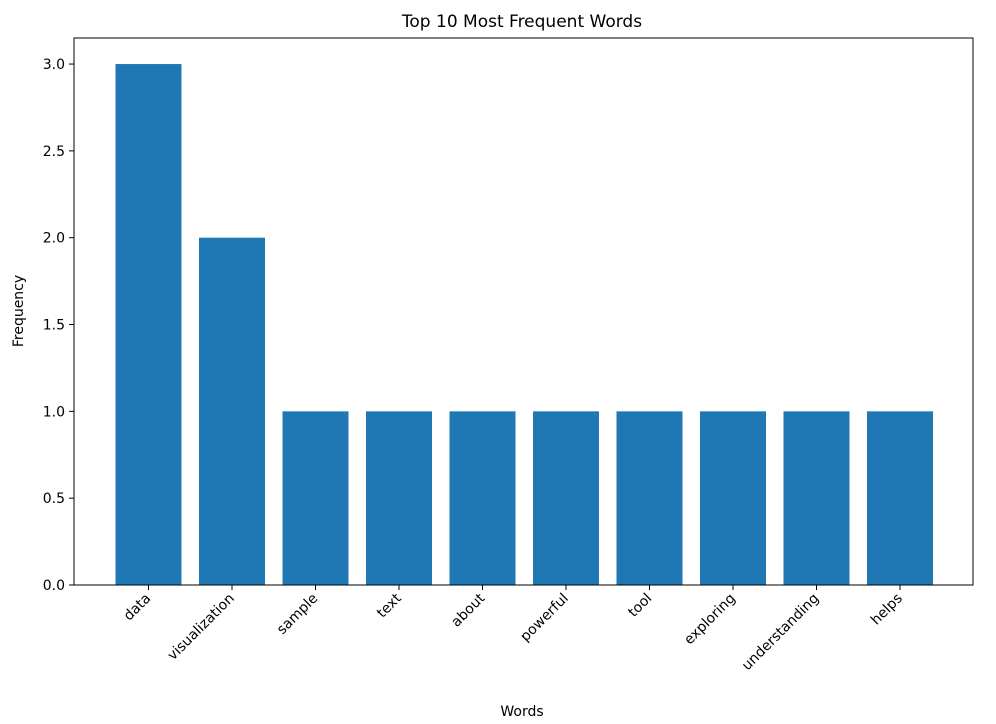 This screenshot has height=724, width=996. I want to click on x-tick-label: helps, so click(887, 610).